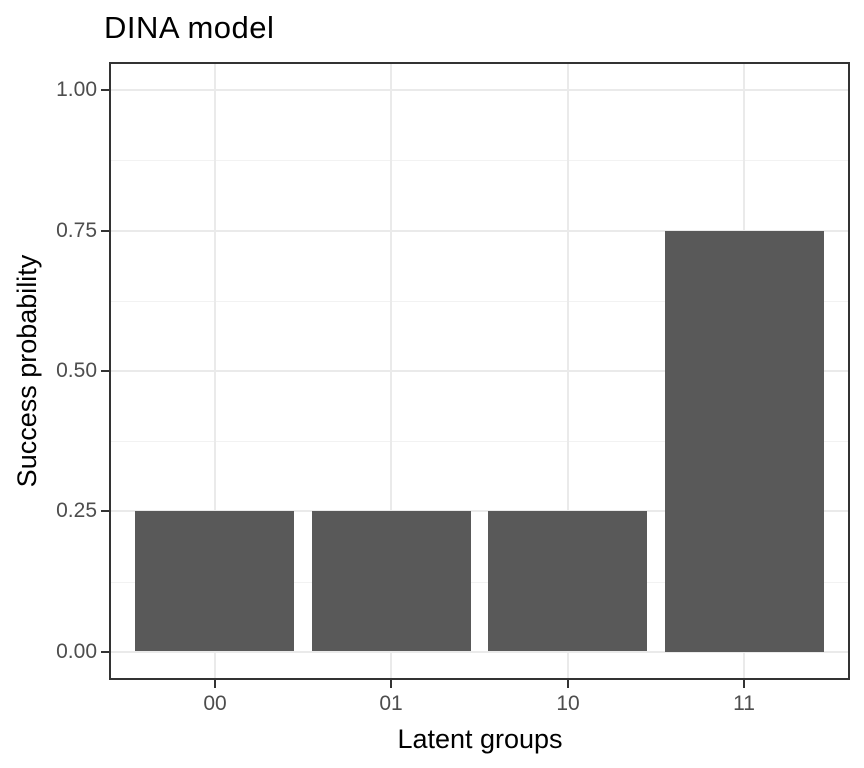 This screenshot has height=768, width=864. I want to click on x-tick-label: 01, so click(391, 703).